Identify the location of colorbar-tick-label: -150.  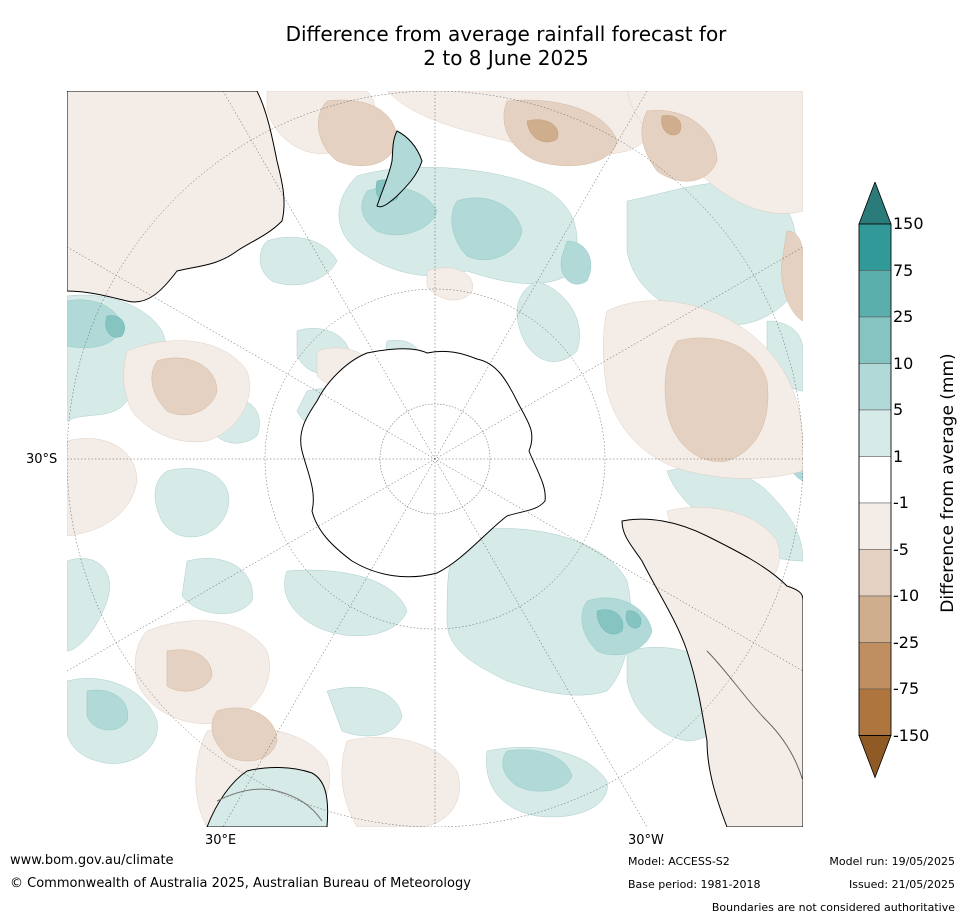
(911, 735).